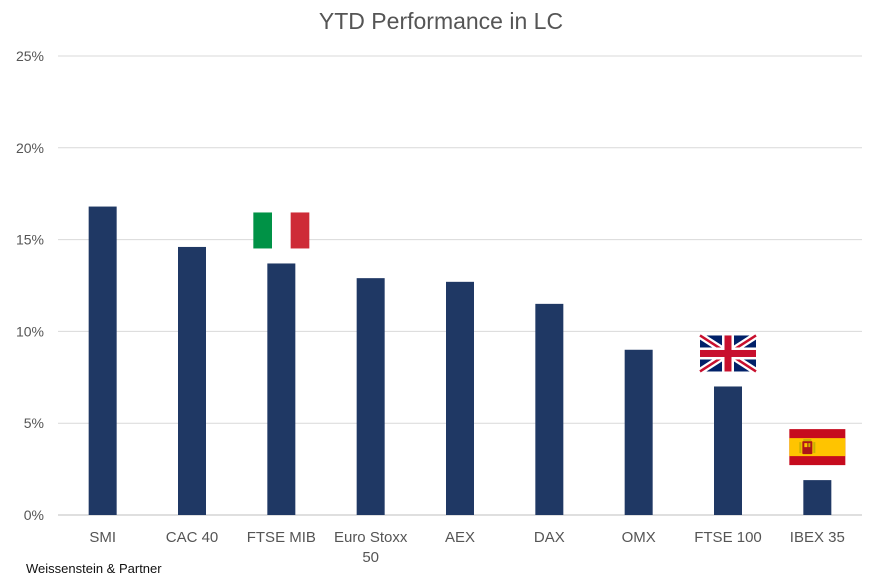 Image resolution: width=872 pixels, height=576 pixels. What do you see at coordinates (728, 353) in the screenshot?
I see `uk-flag-icon` at bounding box center [728, 353].